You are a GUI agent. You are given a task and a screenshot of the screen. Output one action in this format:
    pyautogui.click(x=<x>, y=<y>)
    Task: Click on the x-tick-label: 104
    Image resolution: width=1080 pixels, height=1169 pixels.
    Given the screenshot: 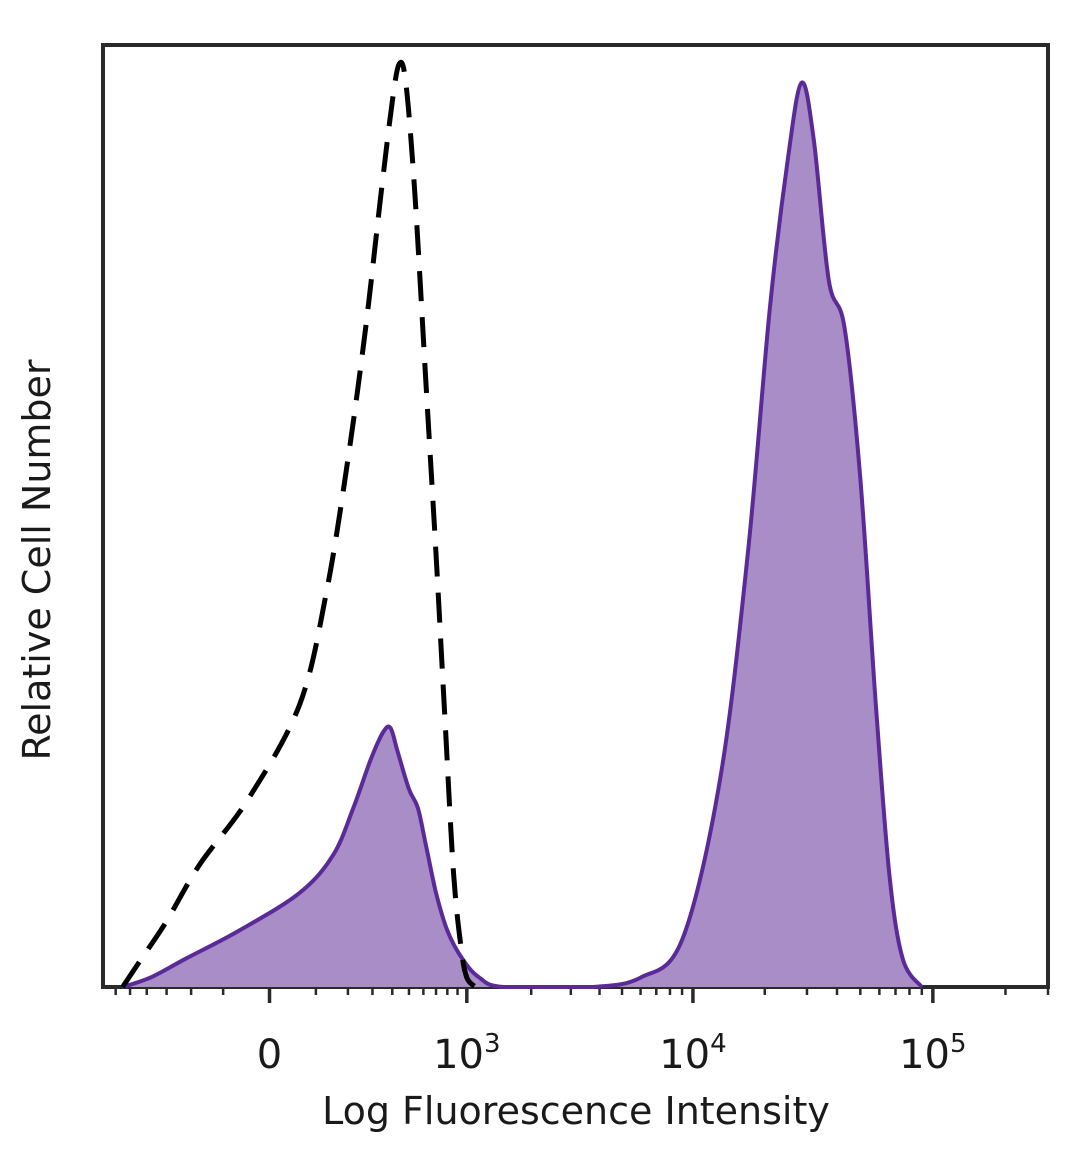 What is the action you would take?
    pyautogui.click(x=692, y=1053)
    